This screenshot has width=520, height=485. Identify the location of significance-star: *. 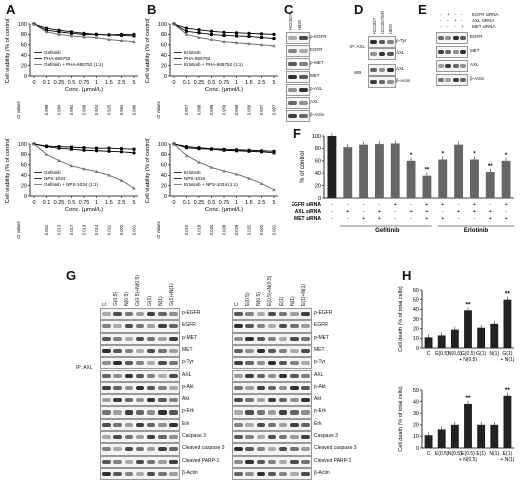
(443, 155).